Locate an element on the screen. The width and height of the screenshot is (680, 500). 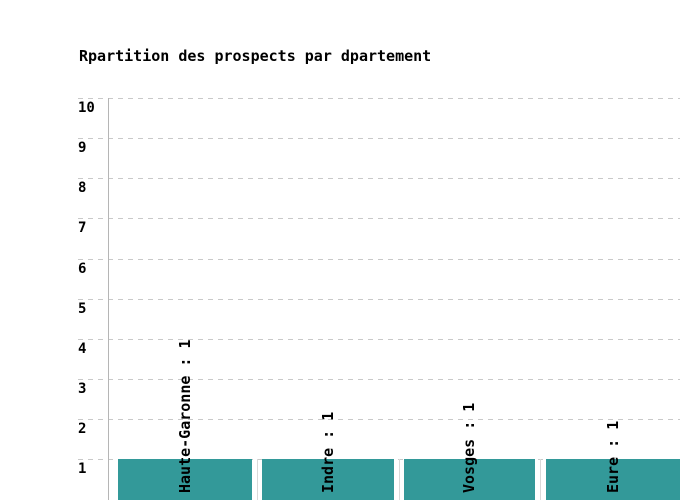
y-tick-label: 2 is located at coordinates (82, 429).